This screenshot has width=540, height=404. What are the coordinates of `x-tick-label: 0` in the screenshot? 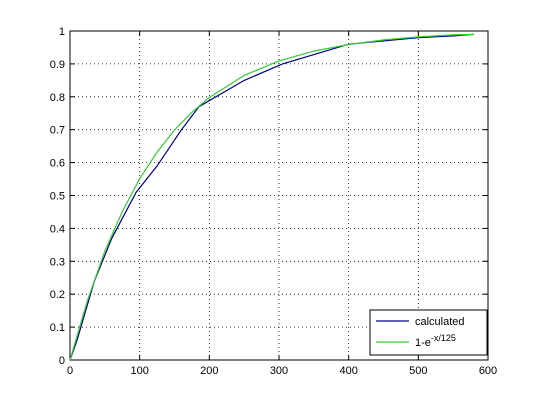 It's located at (70, 371).